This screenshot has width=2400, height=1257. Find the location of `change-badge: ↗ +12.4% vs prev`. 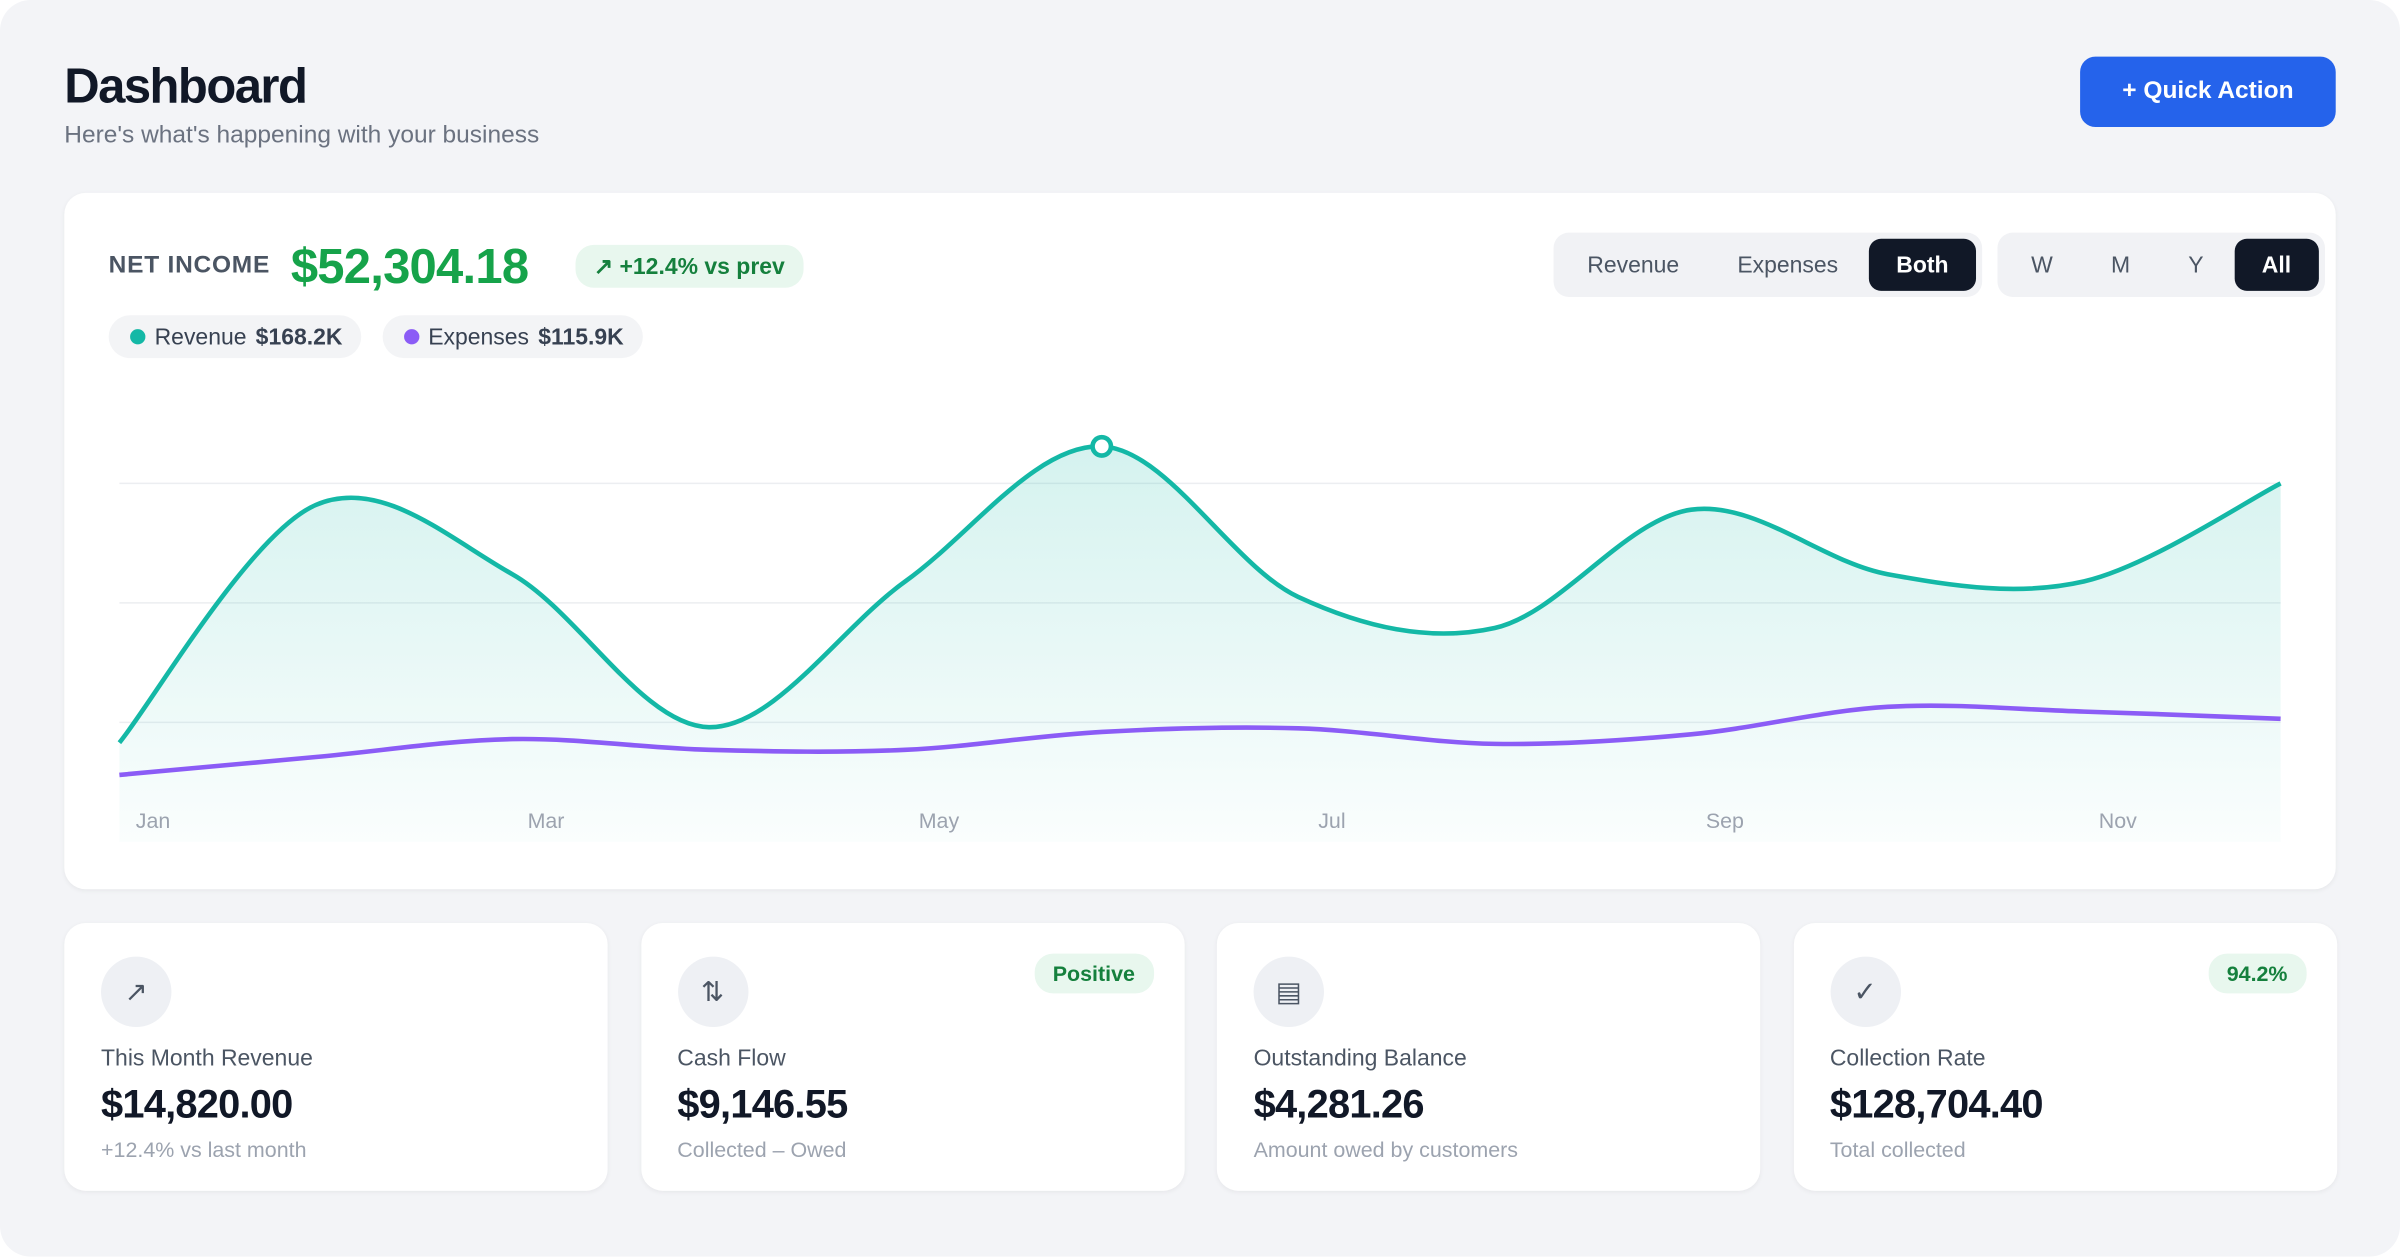

change-badge: ↗ +12.4% vs prev is located at coordinates (689, 266).